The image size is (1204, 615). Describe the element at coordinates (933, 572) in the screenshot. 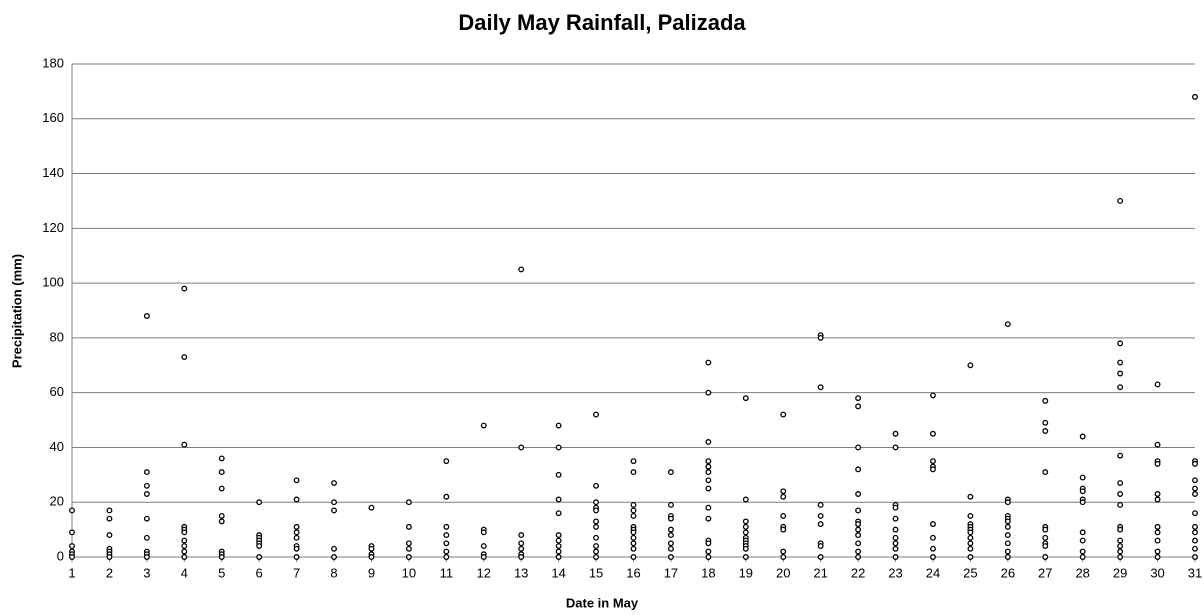

I see `x-tick-label: 24` at that location.